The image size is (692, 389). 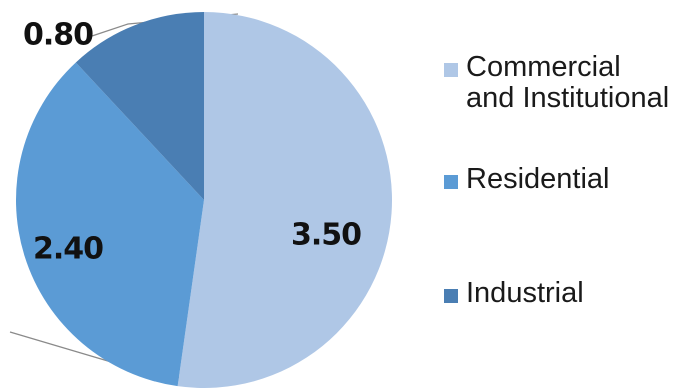 I want to click on legend-item-commercial-and-institutional: Commercial and Institutional, so click(x=568, y=83).